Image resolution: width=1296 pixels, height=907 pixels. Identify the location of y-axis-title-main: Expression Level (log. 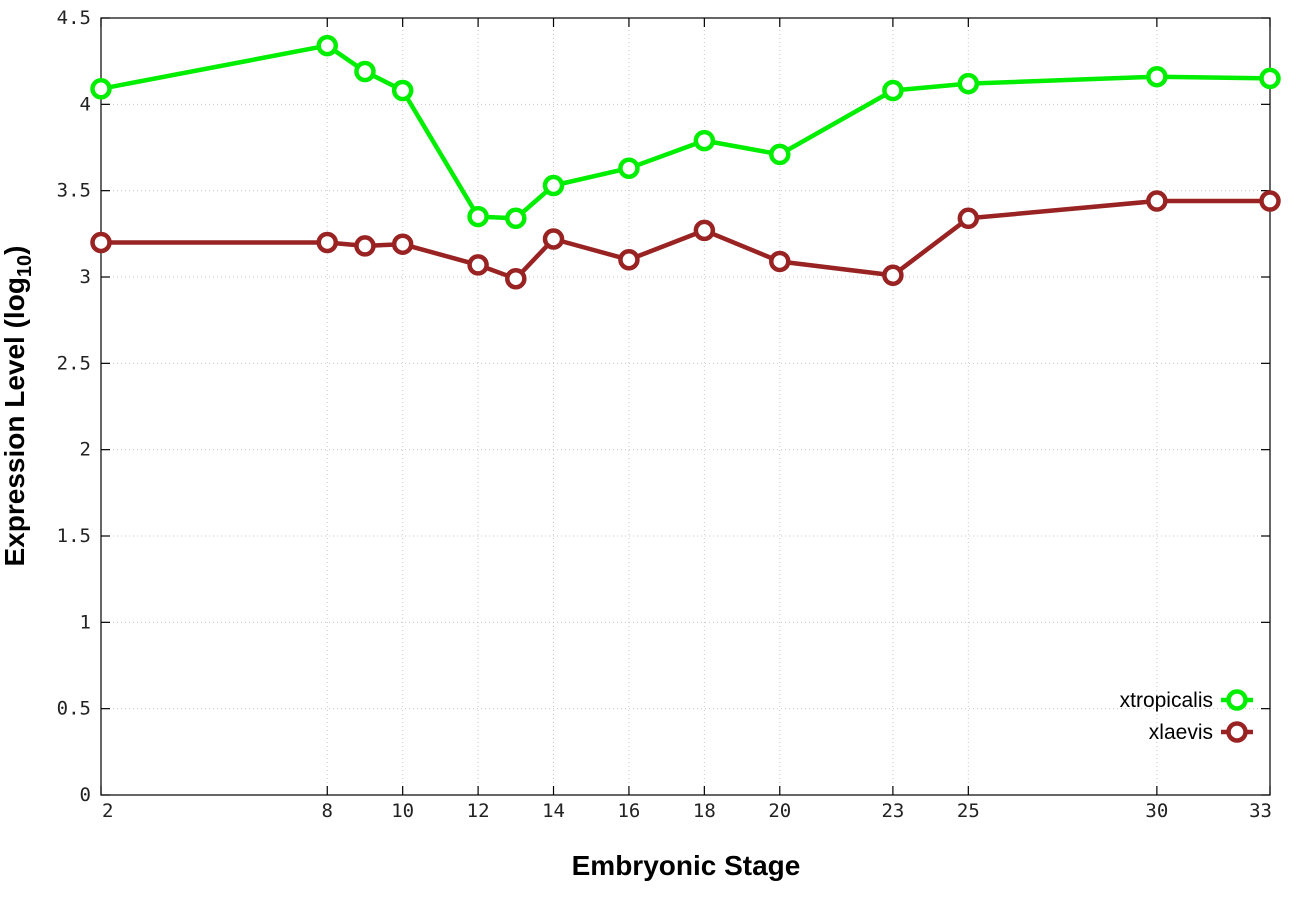
(15, 421).